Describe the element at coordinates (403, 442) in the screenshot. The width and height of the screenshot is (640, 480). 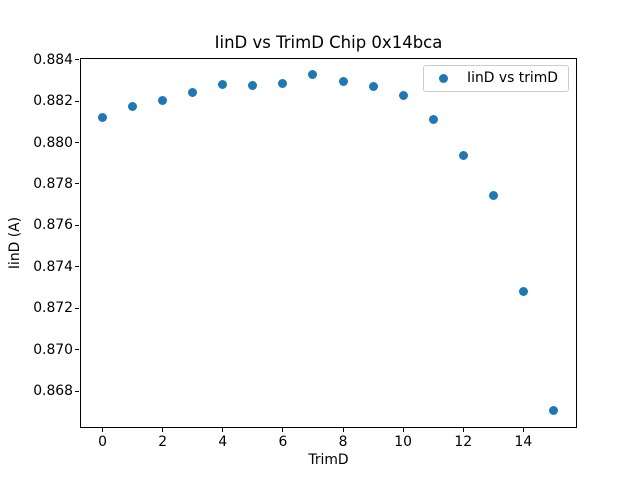
I see `x-tick-label: 10` at that location.